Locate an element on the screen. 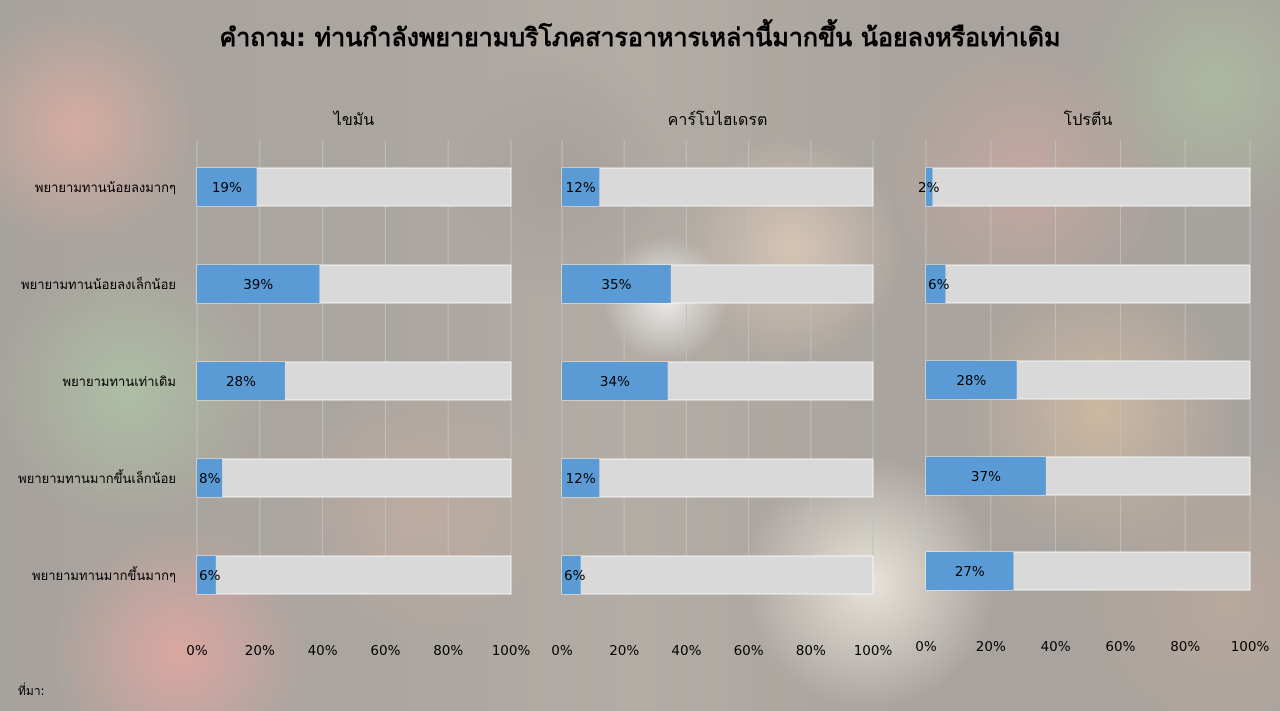 Image resolution: width=1280 pixels, height=711 pixels. category-label: พยายามทานมากขึ้นมากๆ is located at coordinates (104, 575).